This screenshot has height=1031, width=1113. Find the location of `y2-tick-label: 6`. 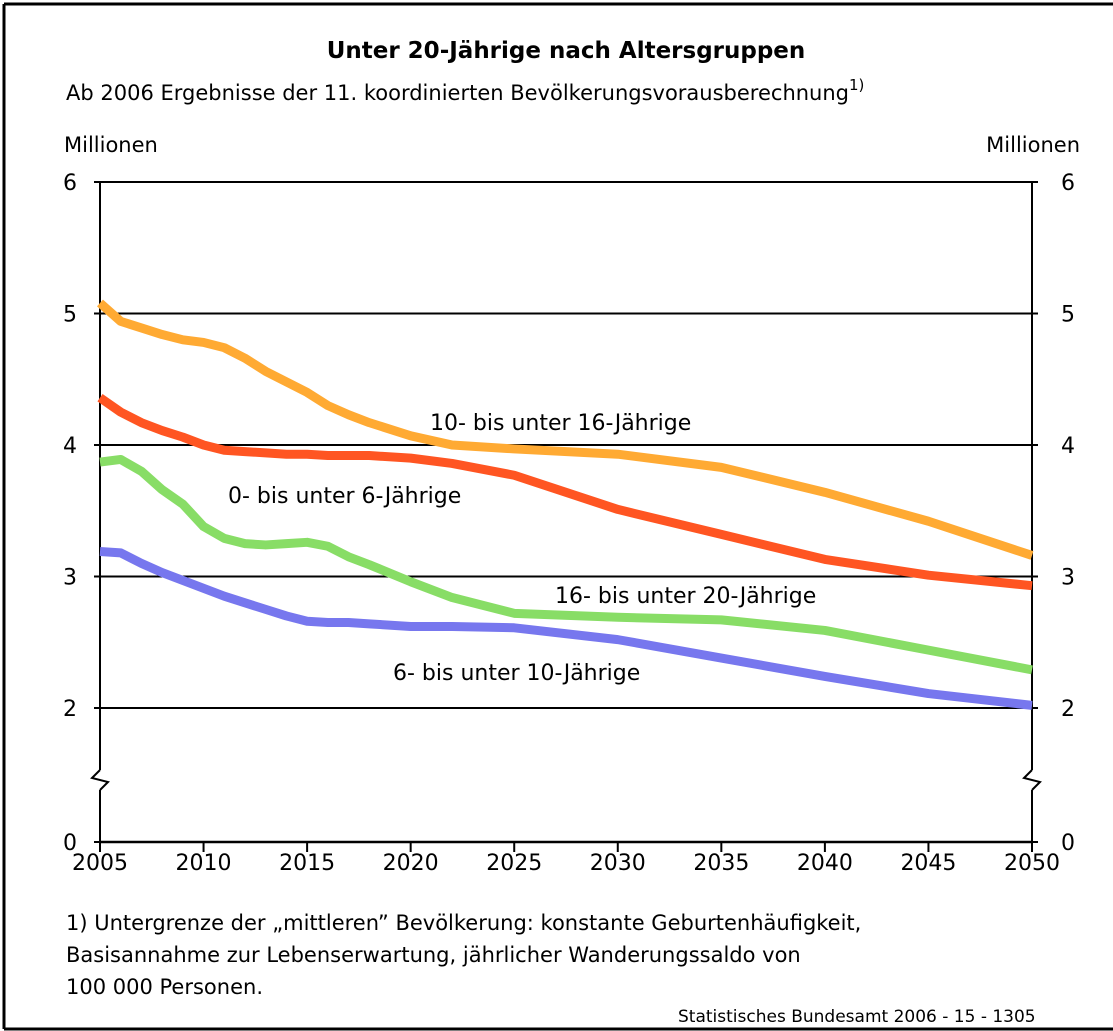

y2-tick-label: 6 is located at coordinates (1068, 183).